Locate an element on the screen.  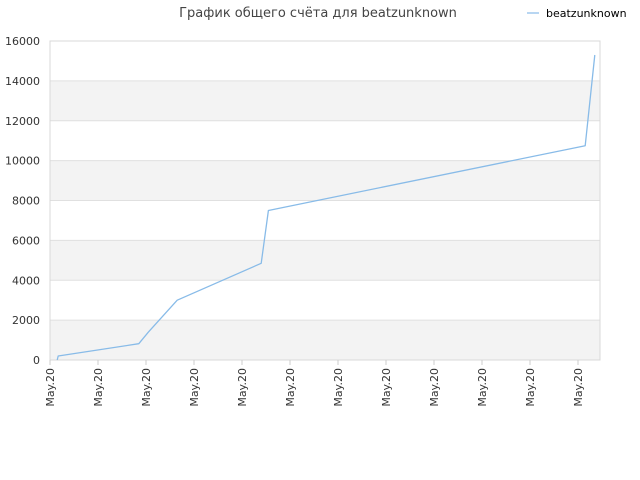
y-tick-label: 12000 is located at coordinates (22, 121).